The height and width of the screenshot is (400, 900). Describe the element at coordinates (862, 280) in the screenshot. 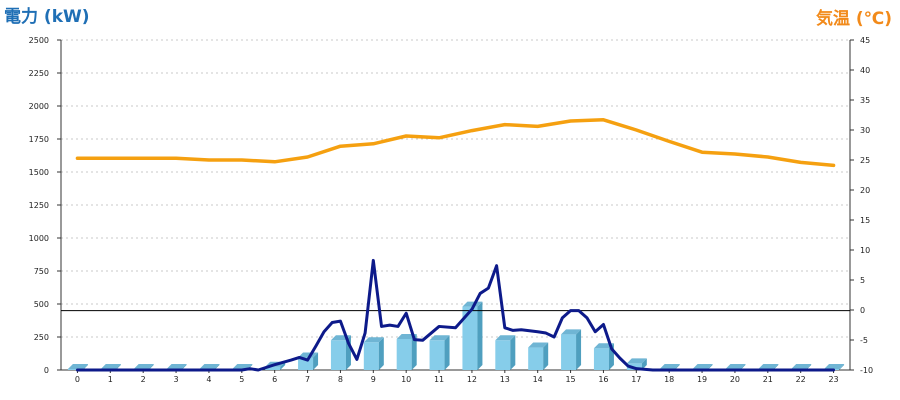

I see `right-tick-label: 5` at that location.